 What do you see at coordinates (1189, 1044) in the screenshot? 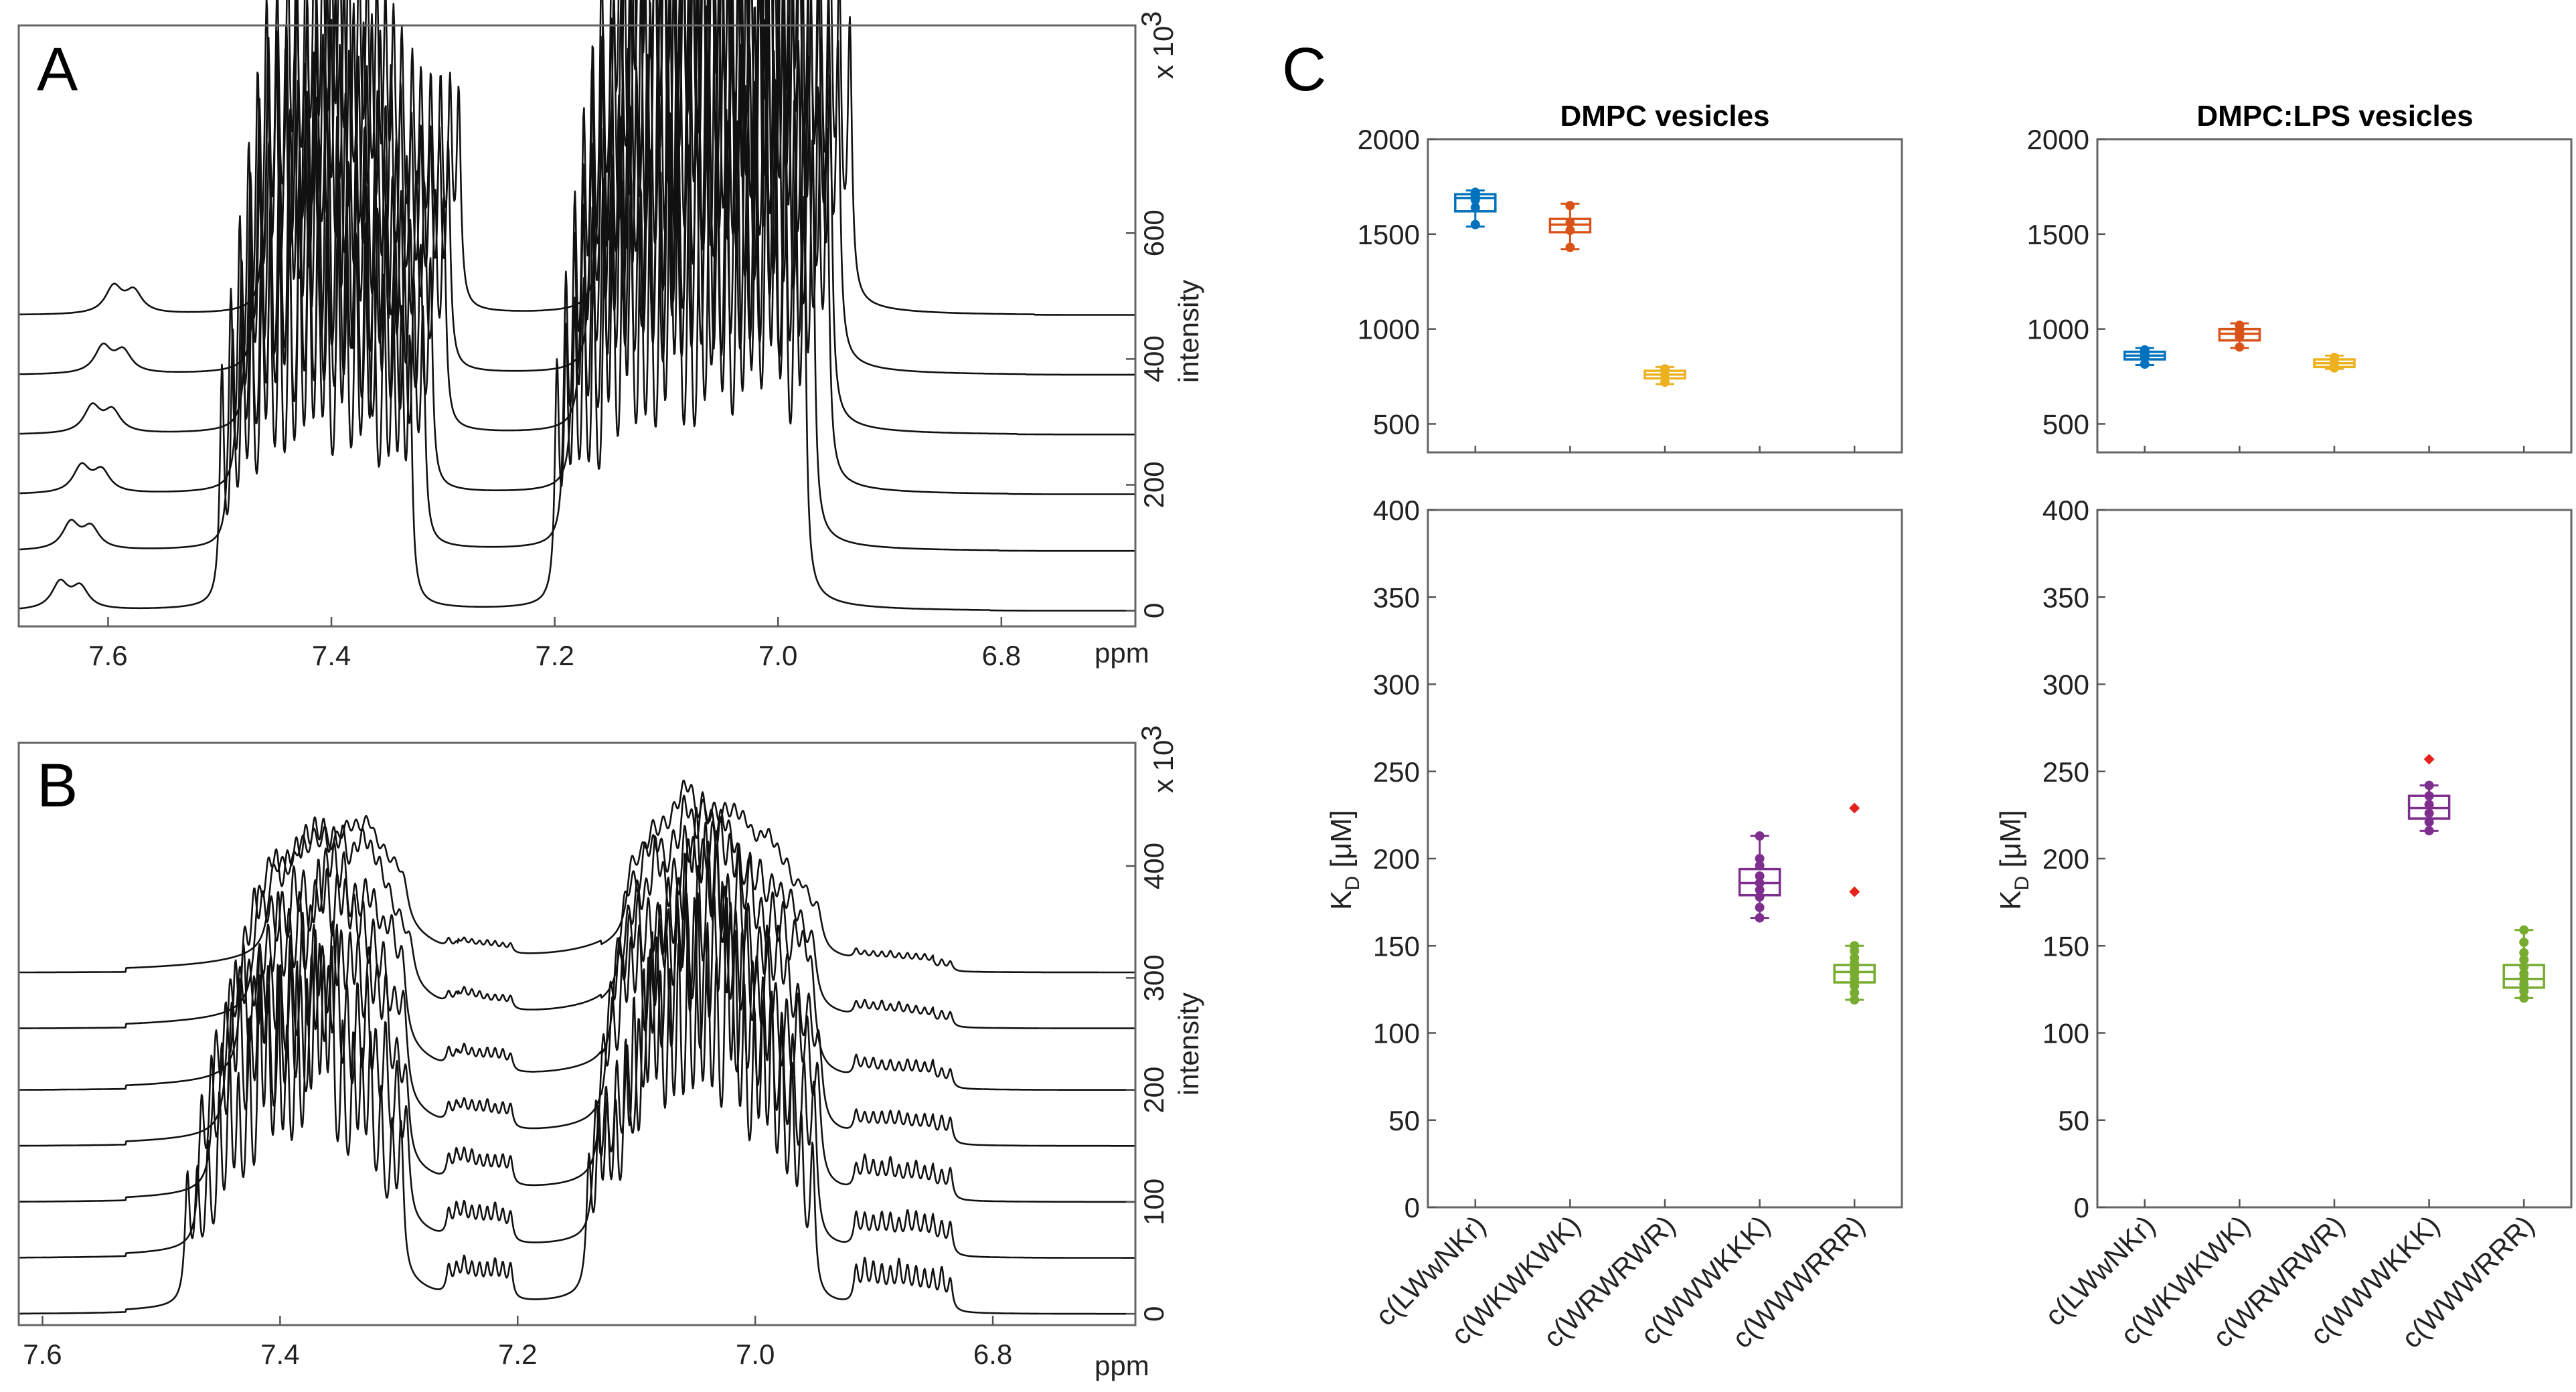
I see `y-axis-label-b: intensity` at bounding box center [1189, 1044].